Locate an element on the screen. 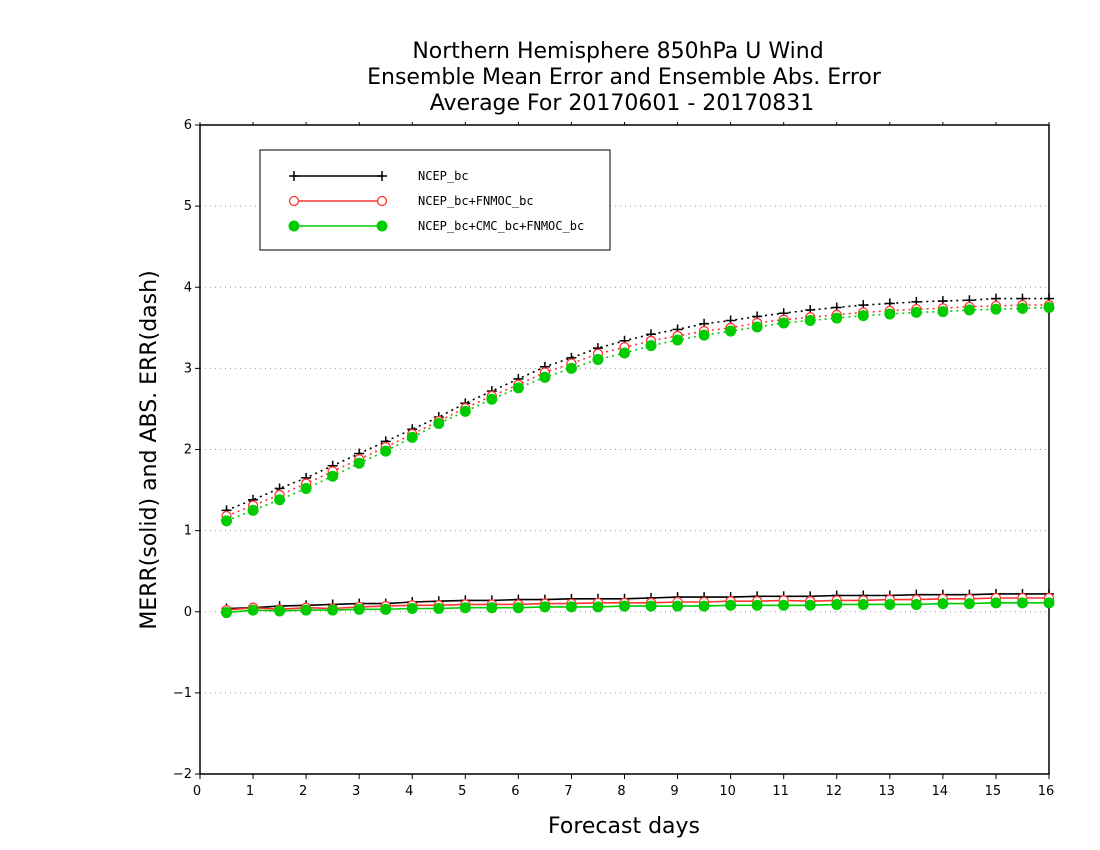  x-tick-label: 4 is located at coordinates (409, 791).